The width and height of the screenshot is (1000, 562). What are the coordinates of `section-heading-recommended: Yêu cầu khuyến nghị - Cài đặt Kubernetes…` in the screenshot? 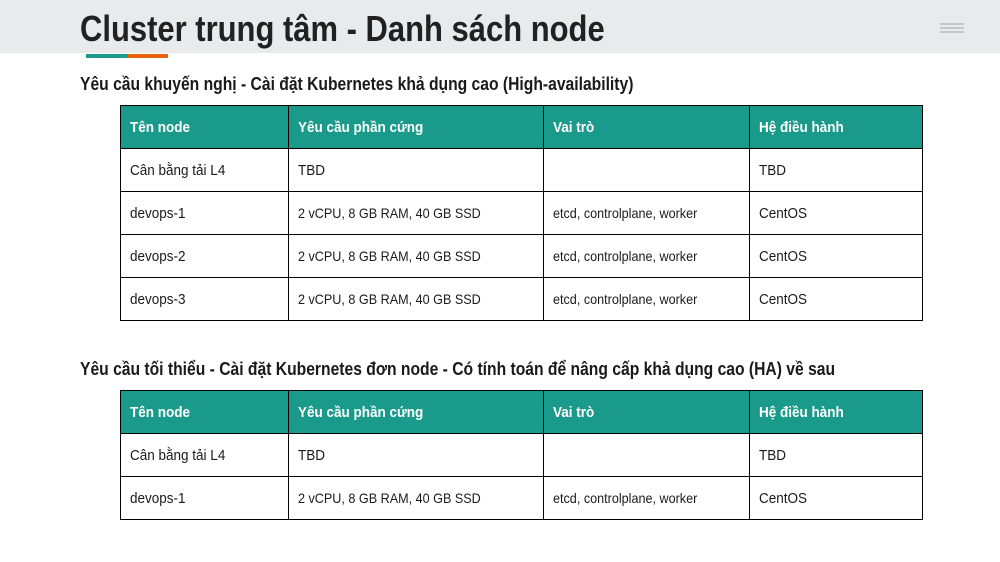 It's located at (357, 84).